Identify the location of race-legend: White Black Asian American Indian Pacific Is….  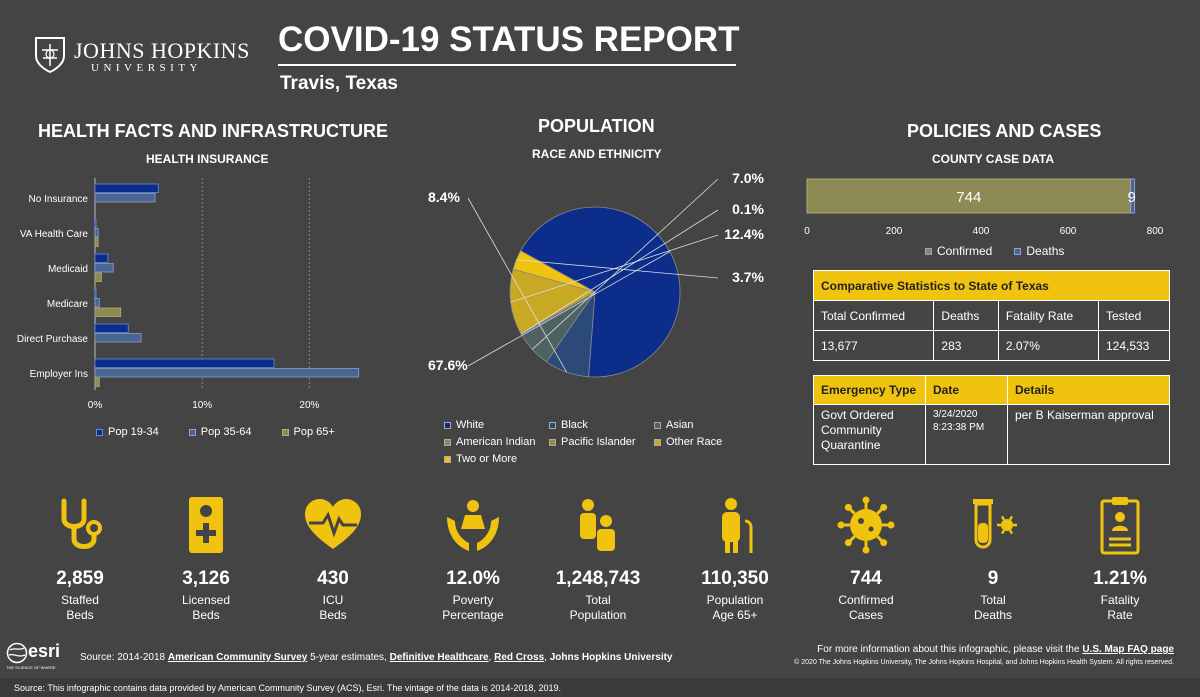
(604, 442).